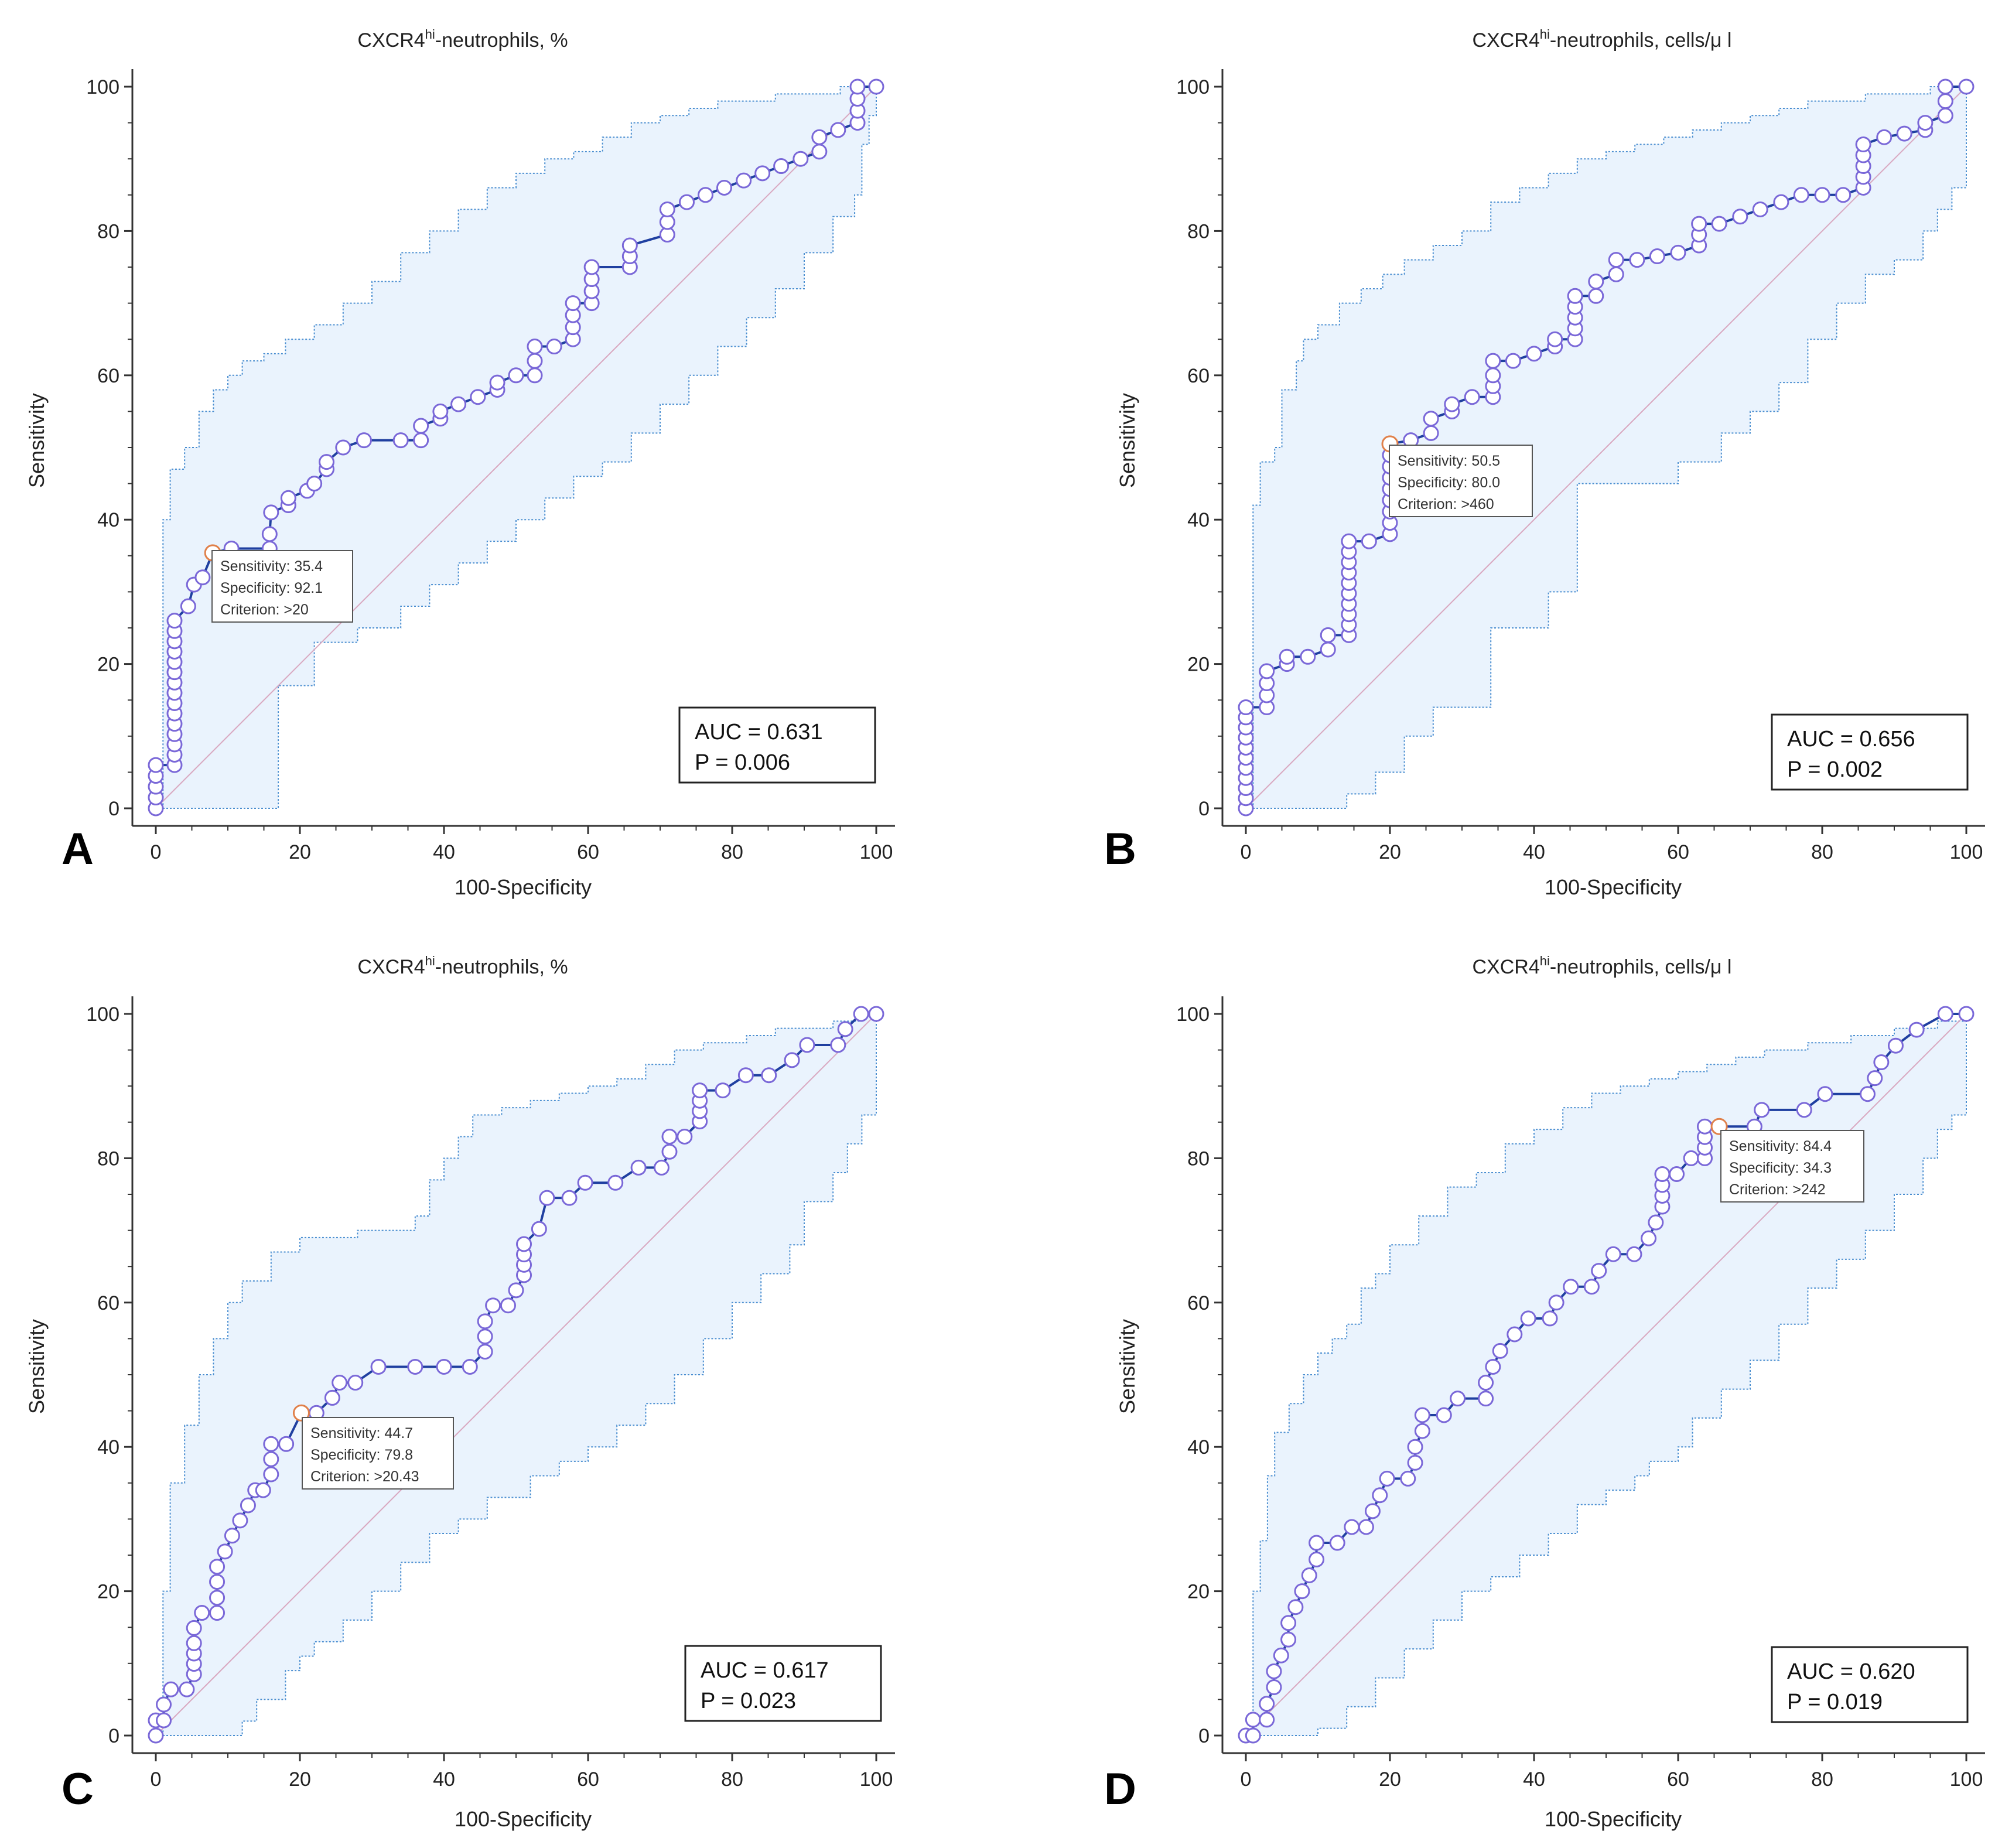  What do you see at coordinates (502, 40) in the screenshot?
I see `panel-a-title-rest: -neutrophils, %` at bounding box center [502, 40].